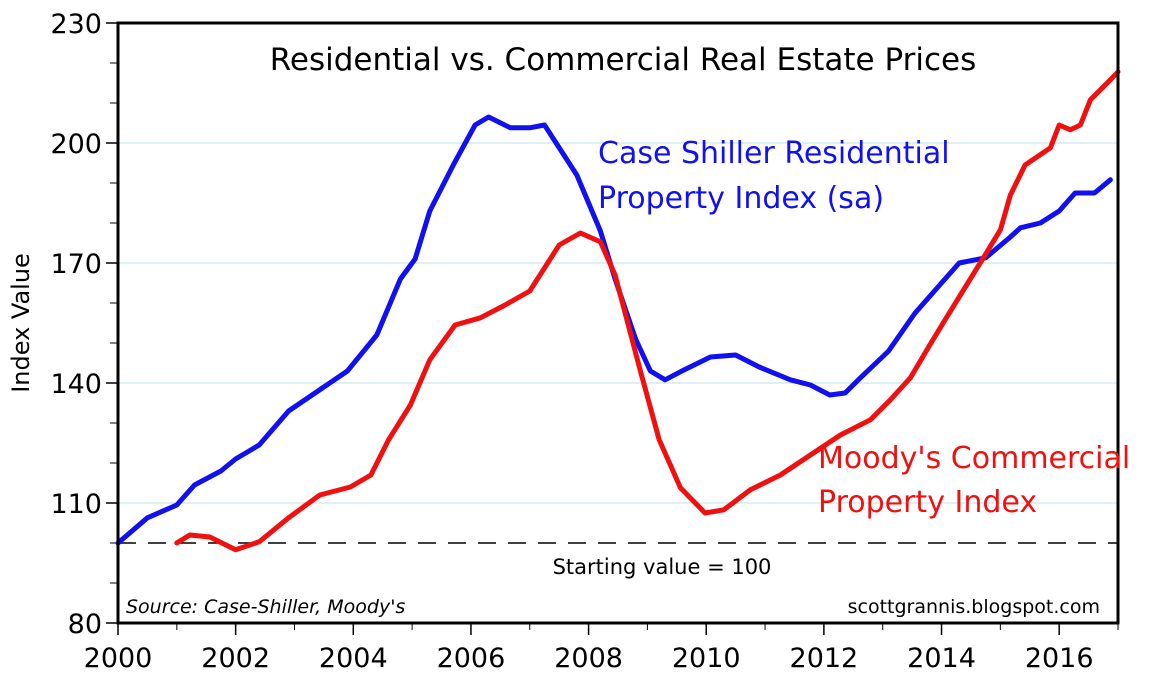 The width and height of the screenshot is (1164, 682). Describe the element at coordinates (76, 264) in the screenshot. I see `y-tick-label: 170` at that location.